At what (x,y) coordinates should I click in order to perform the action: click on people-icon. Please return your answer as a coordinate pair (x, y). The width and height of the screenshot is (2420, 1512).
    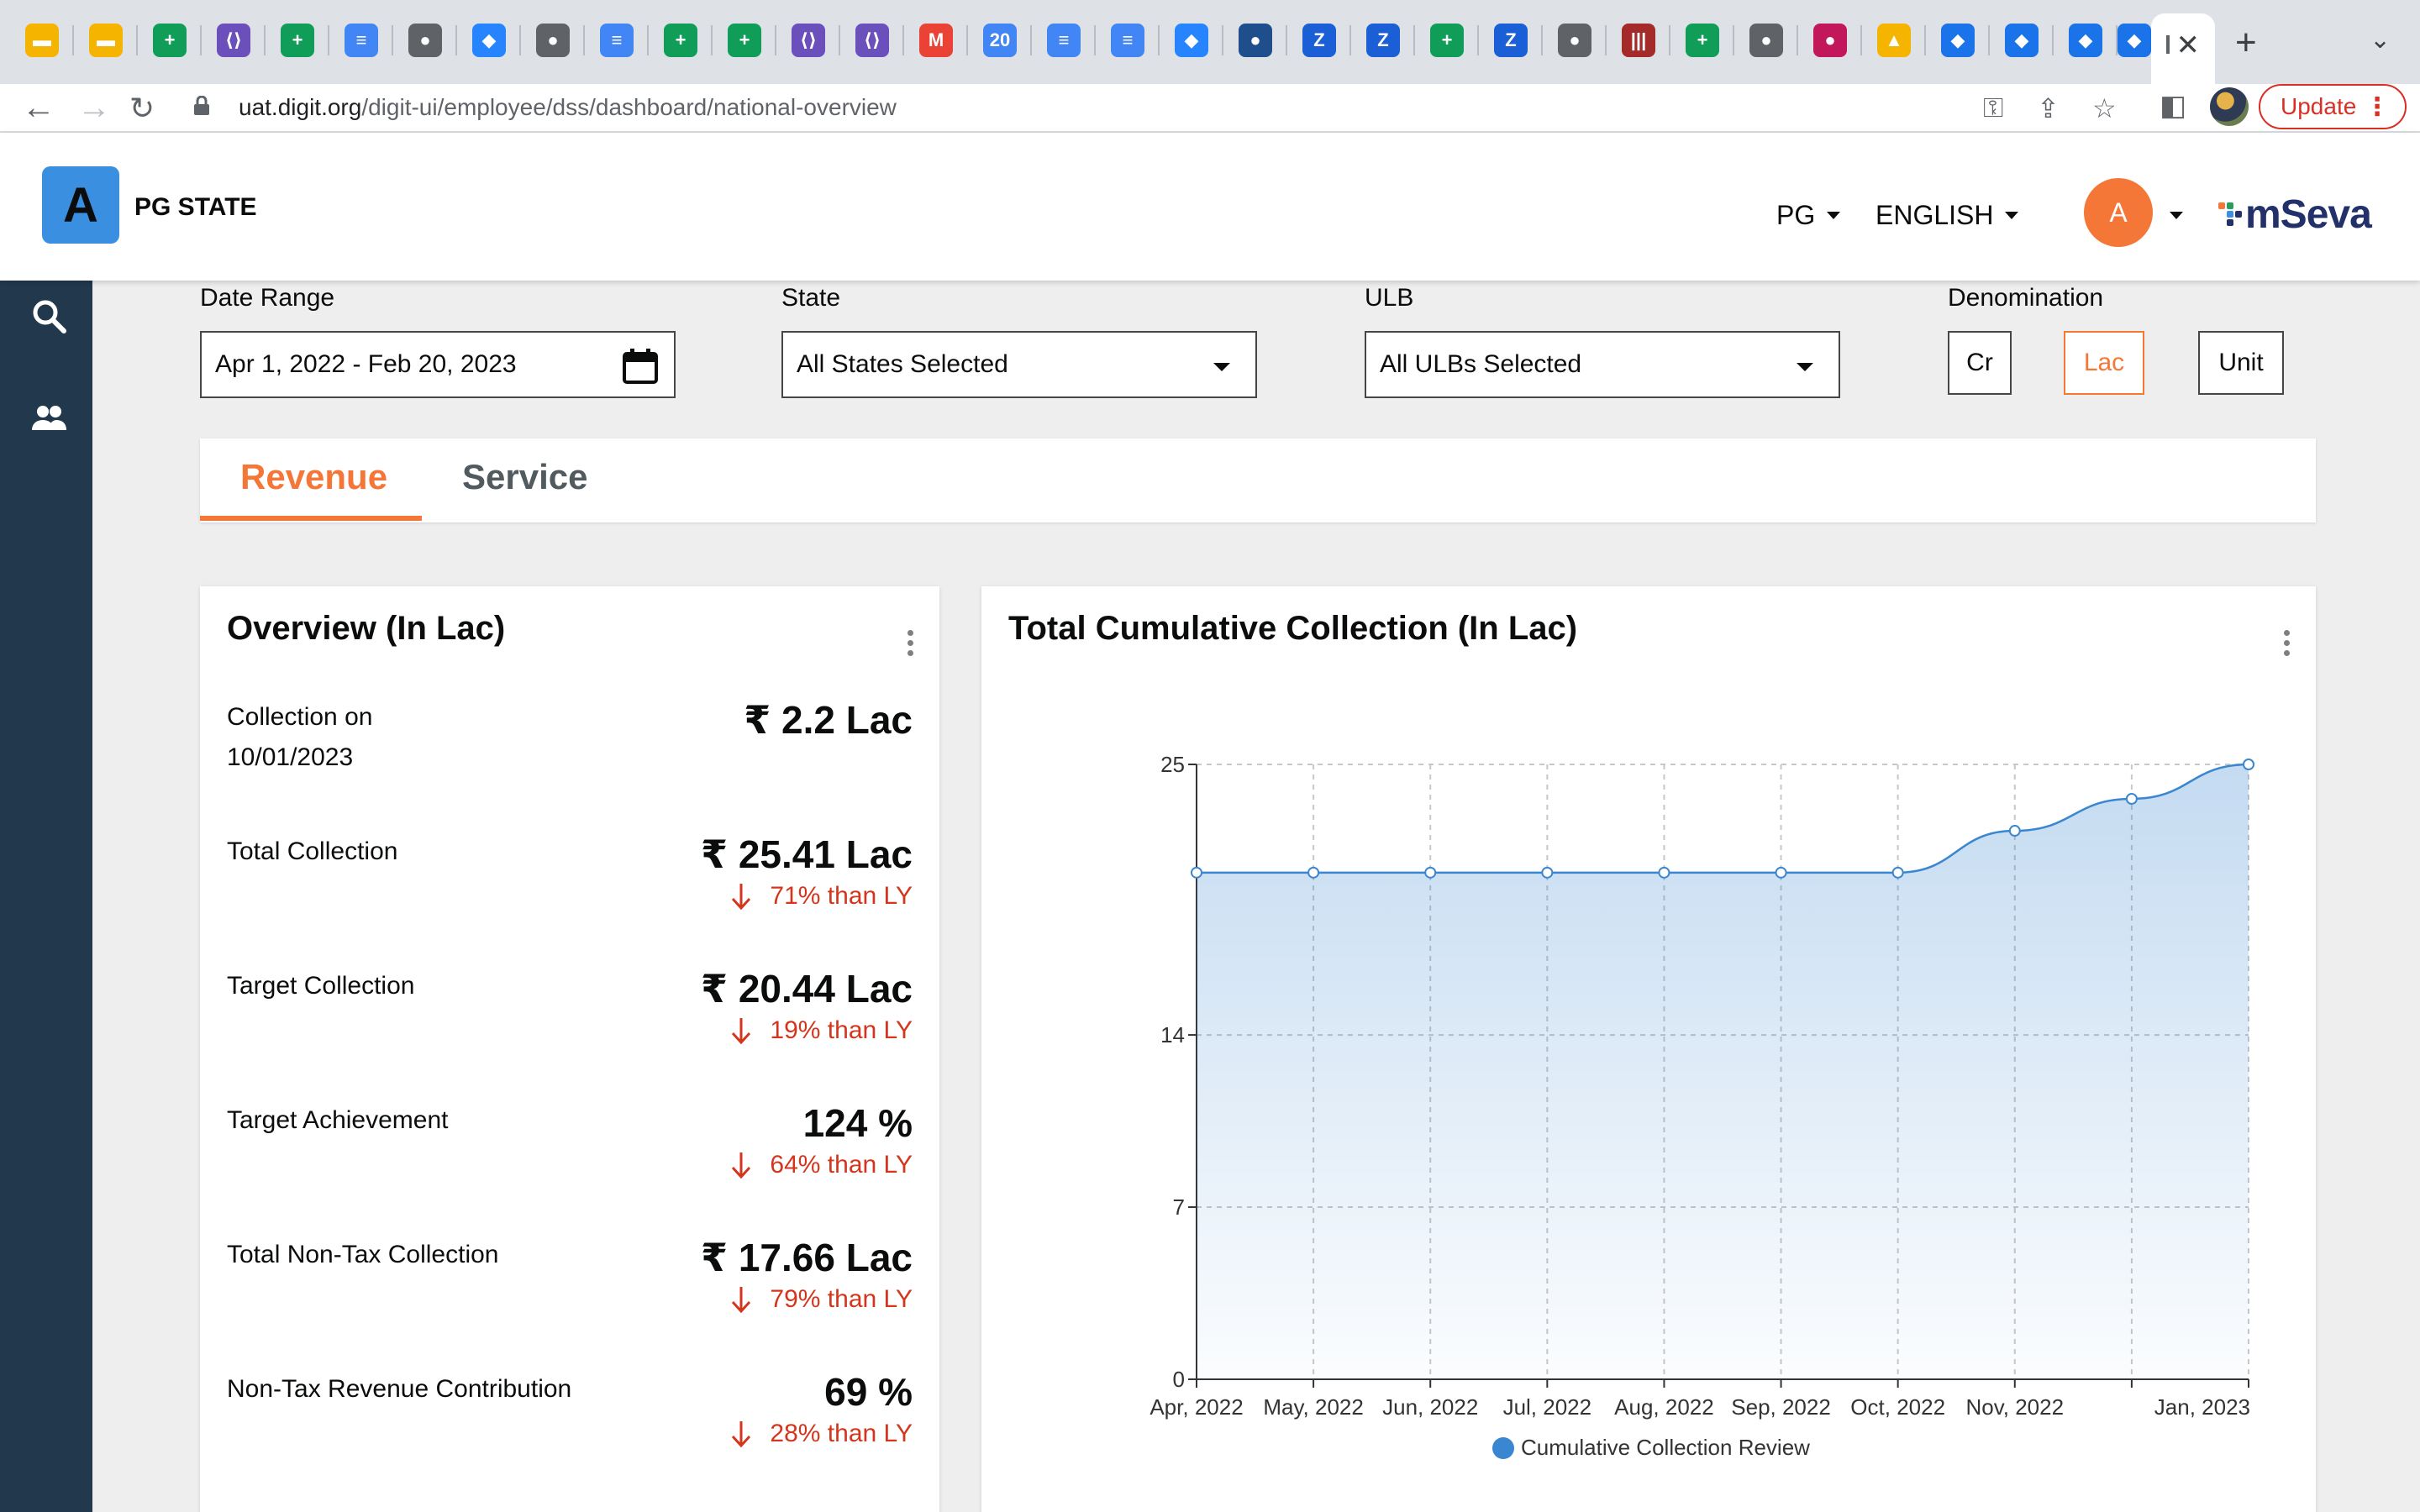
    Looking at the image, I should click on (49, 418).